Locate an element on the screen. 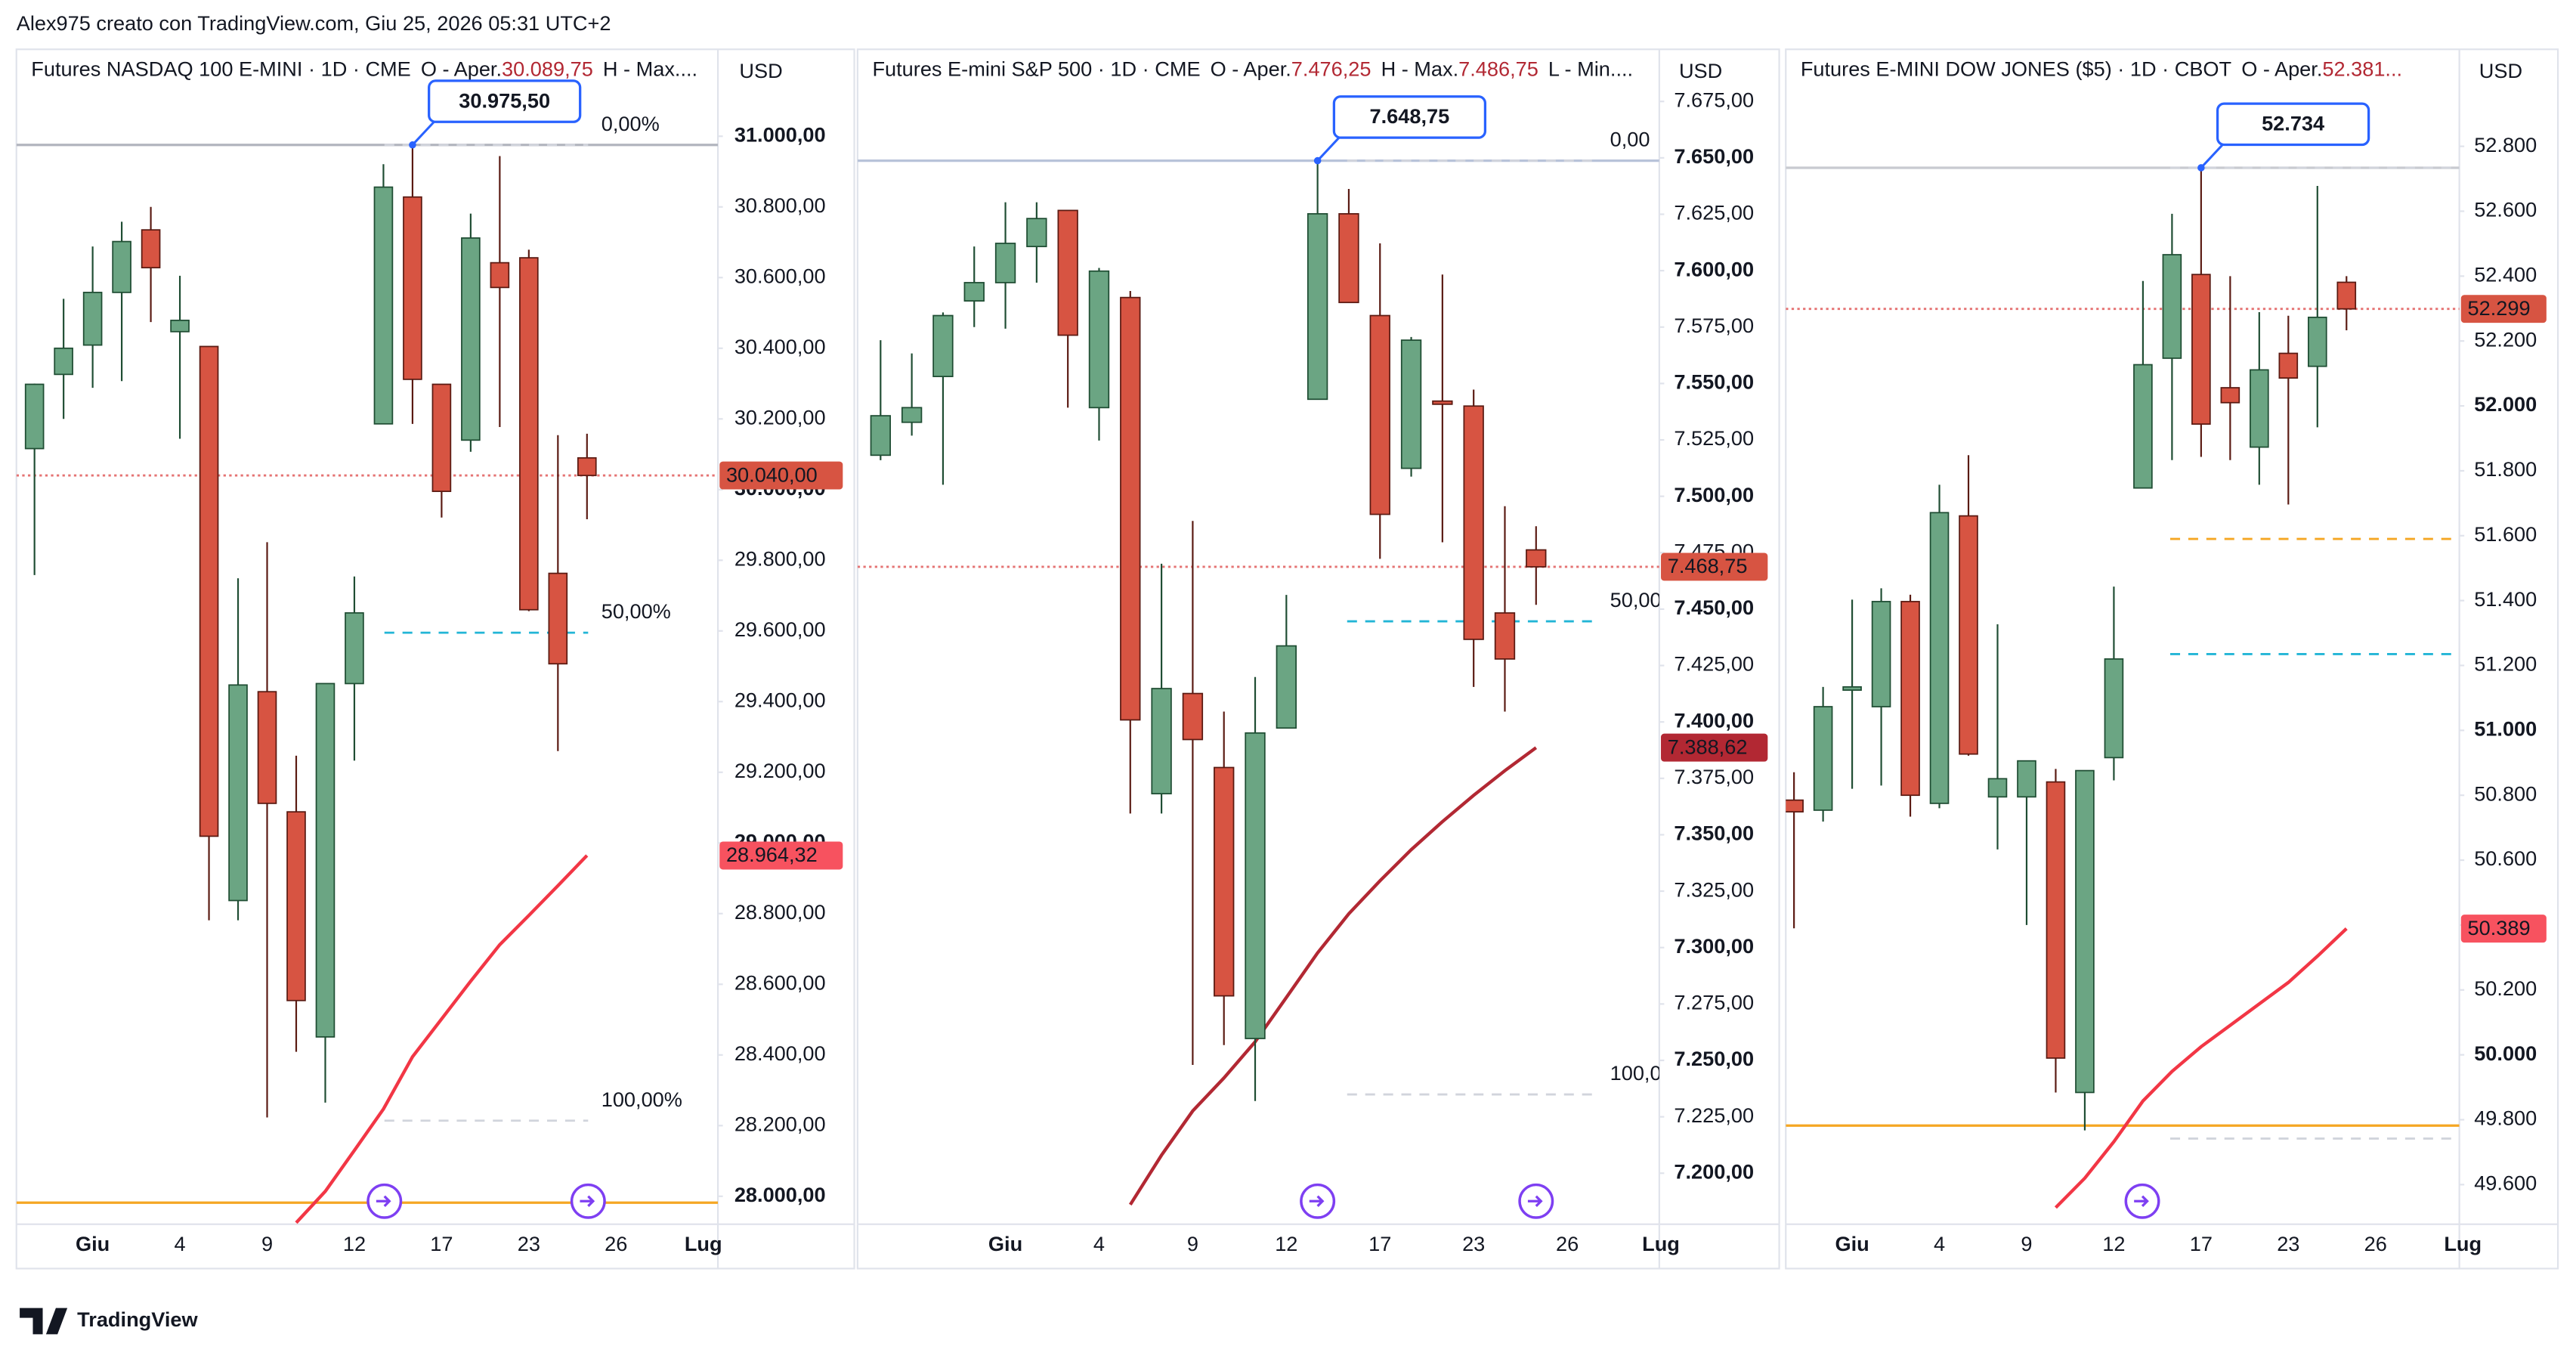  price-tag-label: 7.468,75 is located at coordinates (1708, 566).